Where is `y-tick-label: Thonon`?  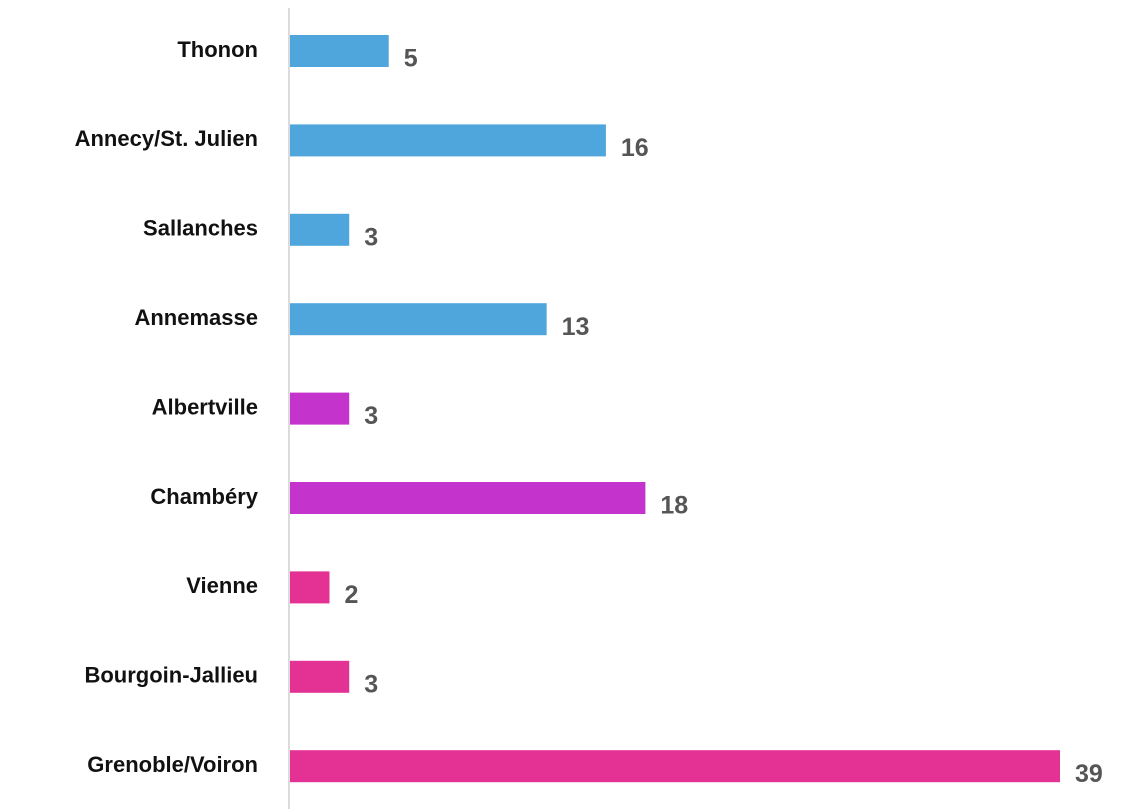
y-tick-label: Thonon is located at coordinates (217, 49).